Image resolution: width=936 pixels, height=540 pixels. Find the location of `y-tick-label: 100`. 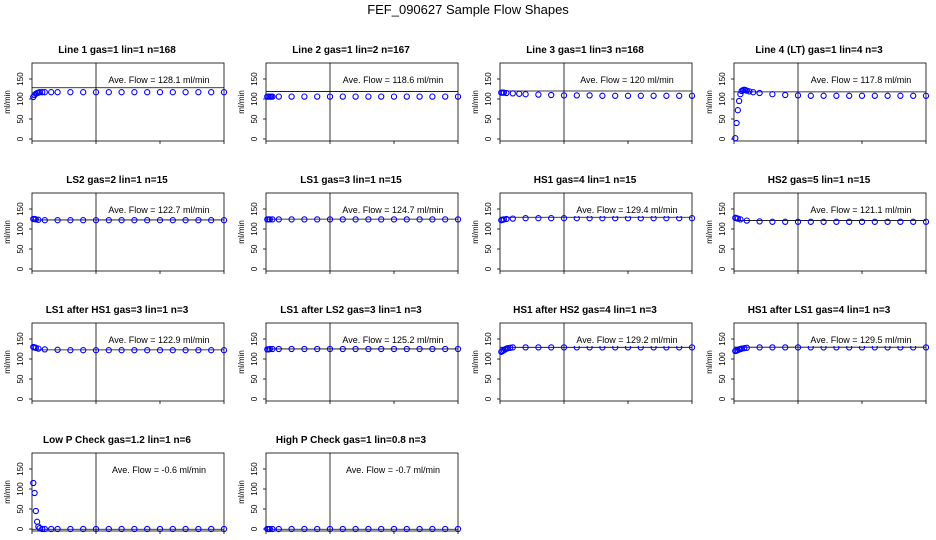

y-tick-label: 100 is located at coordinates (722, 359).